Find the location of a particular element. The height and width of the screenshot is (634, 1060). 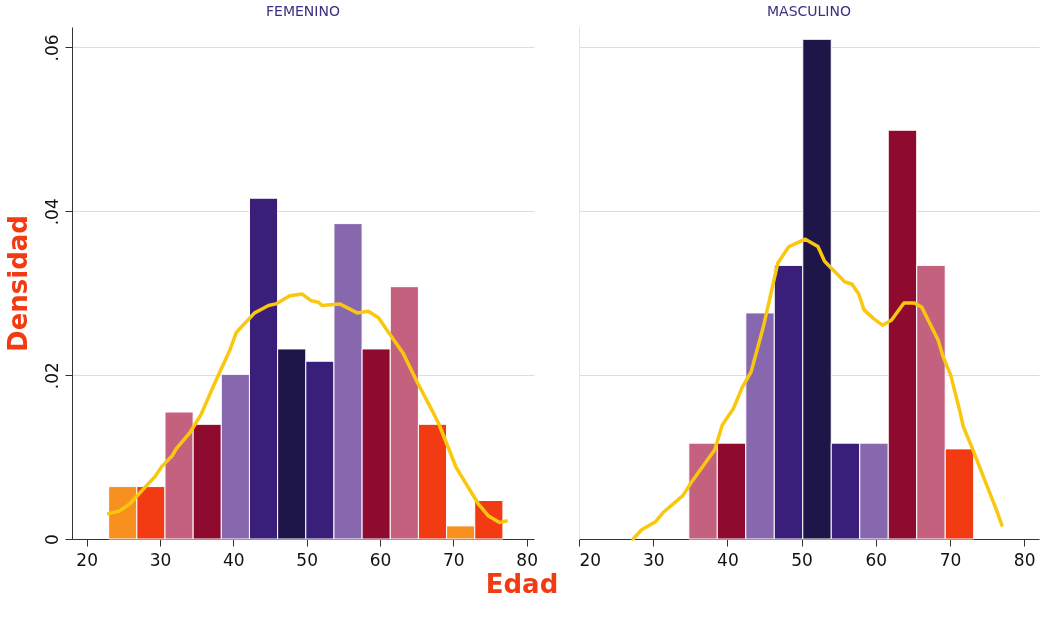

y-tick-label: .04 is located at coordinates (51, 212).